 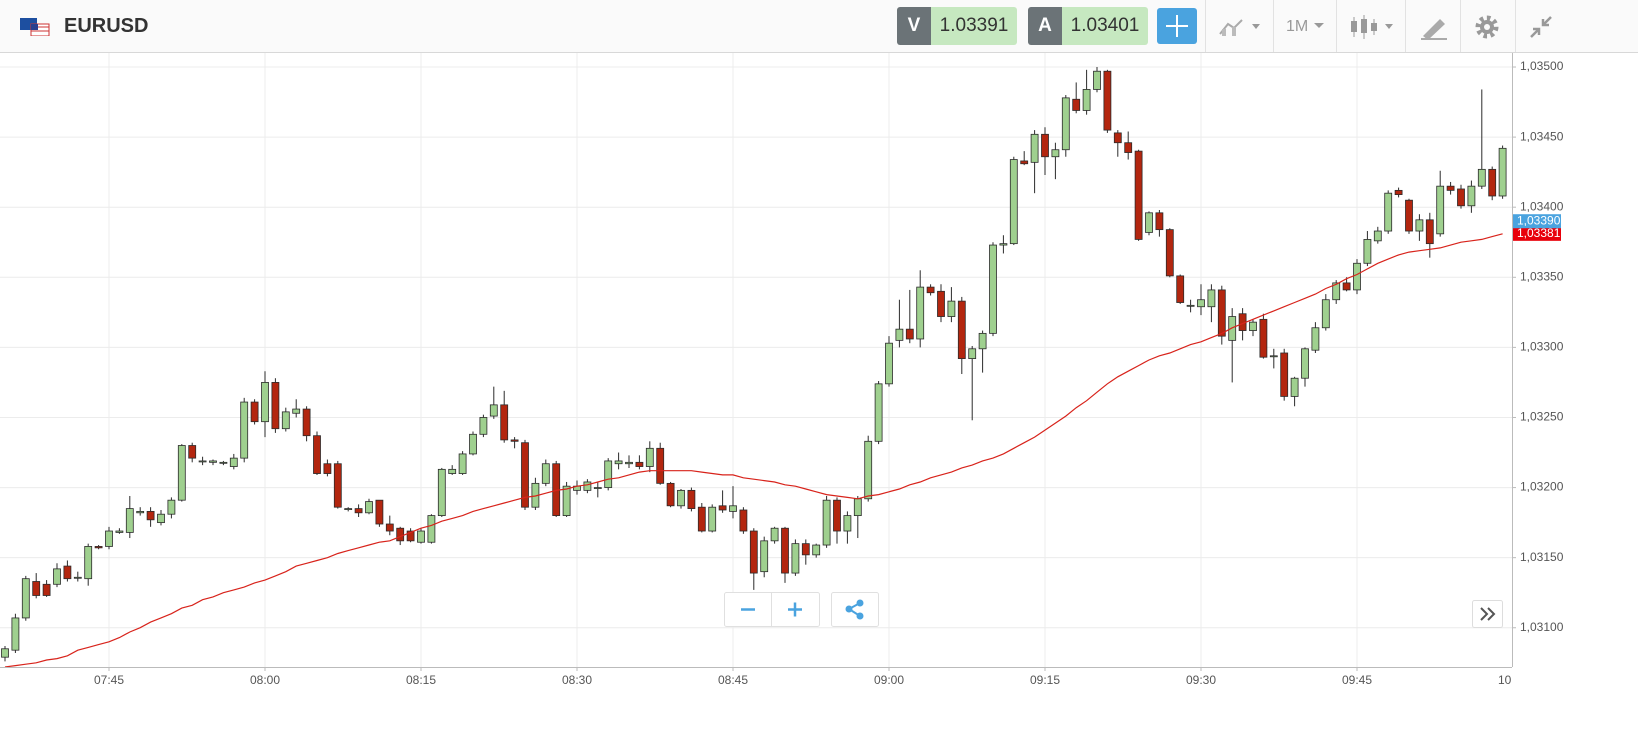 What do you see at coordinates (795, 609) in the screenshot?
I see `zoom-in` at bounding box center [795, 609].